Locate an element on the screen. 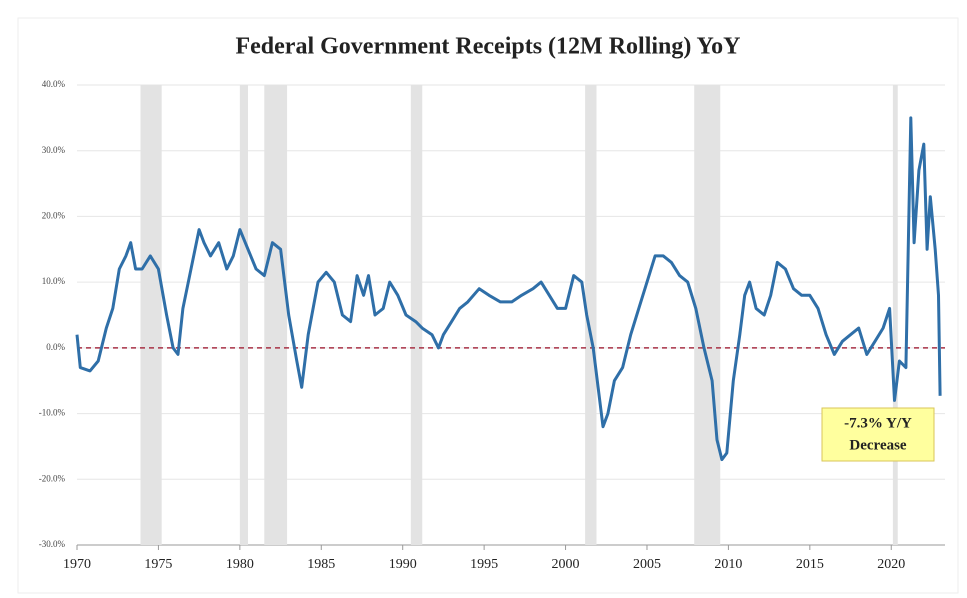  y-tick-label: 0.0% is located at coordinates (55, 347).